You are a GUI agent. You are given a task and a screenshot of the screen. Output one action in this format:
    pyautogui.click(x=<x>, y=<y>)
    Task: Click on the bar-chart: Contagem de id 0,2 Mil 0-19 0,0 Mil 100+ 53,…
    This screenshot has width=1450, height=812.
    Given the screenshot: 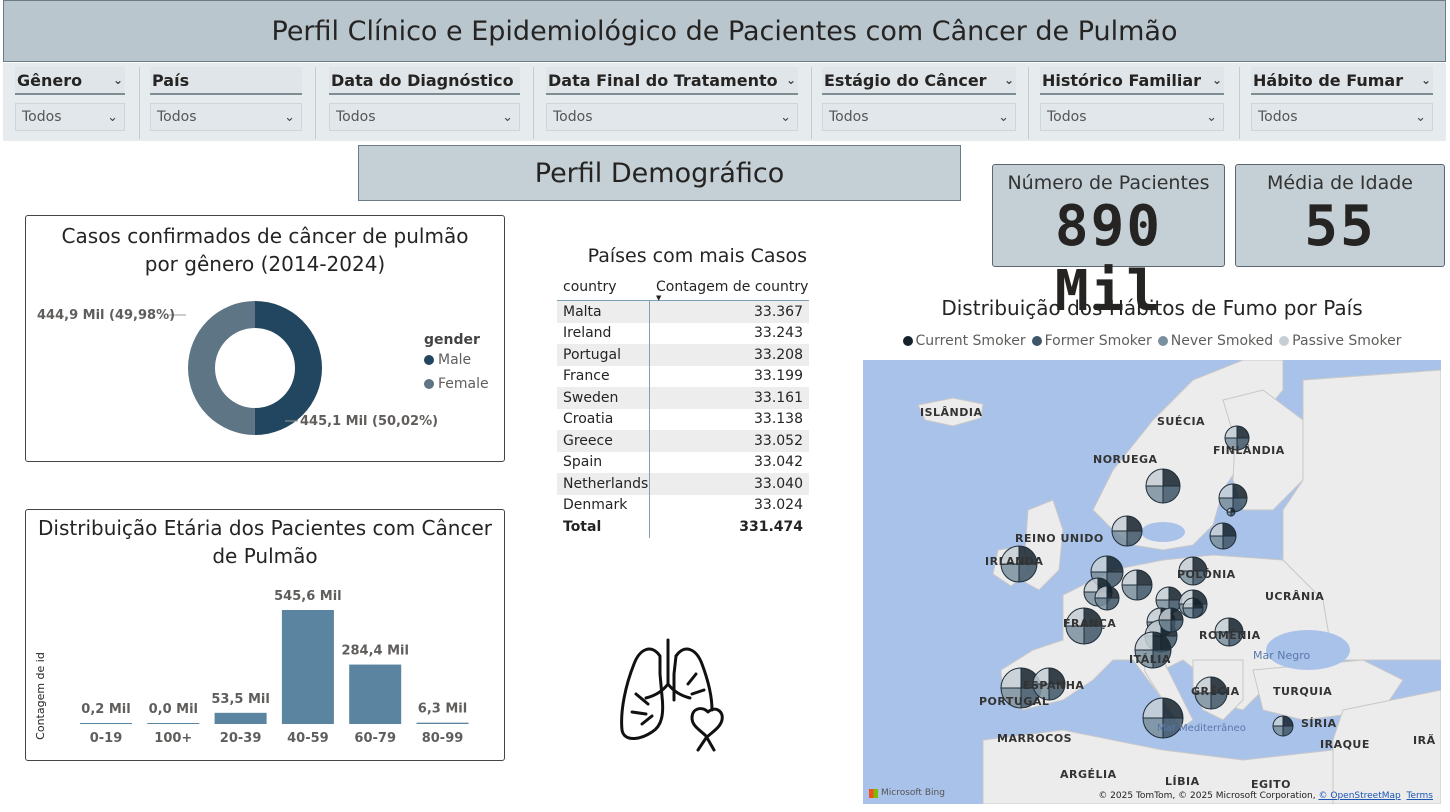 What is the action you would take?
    pyautogui.click(x=266, y=636)
    